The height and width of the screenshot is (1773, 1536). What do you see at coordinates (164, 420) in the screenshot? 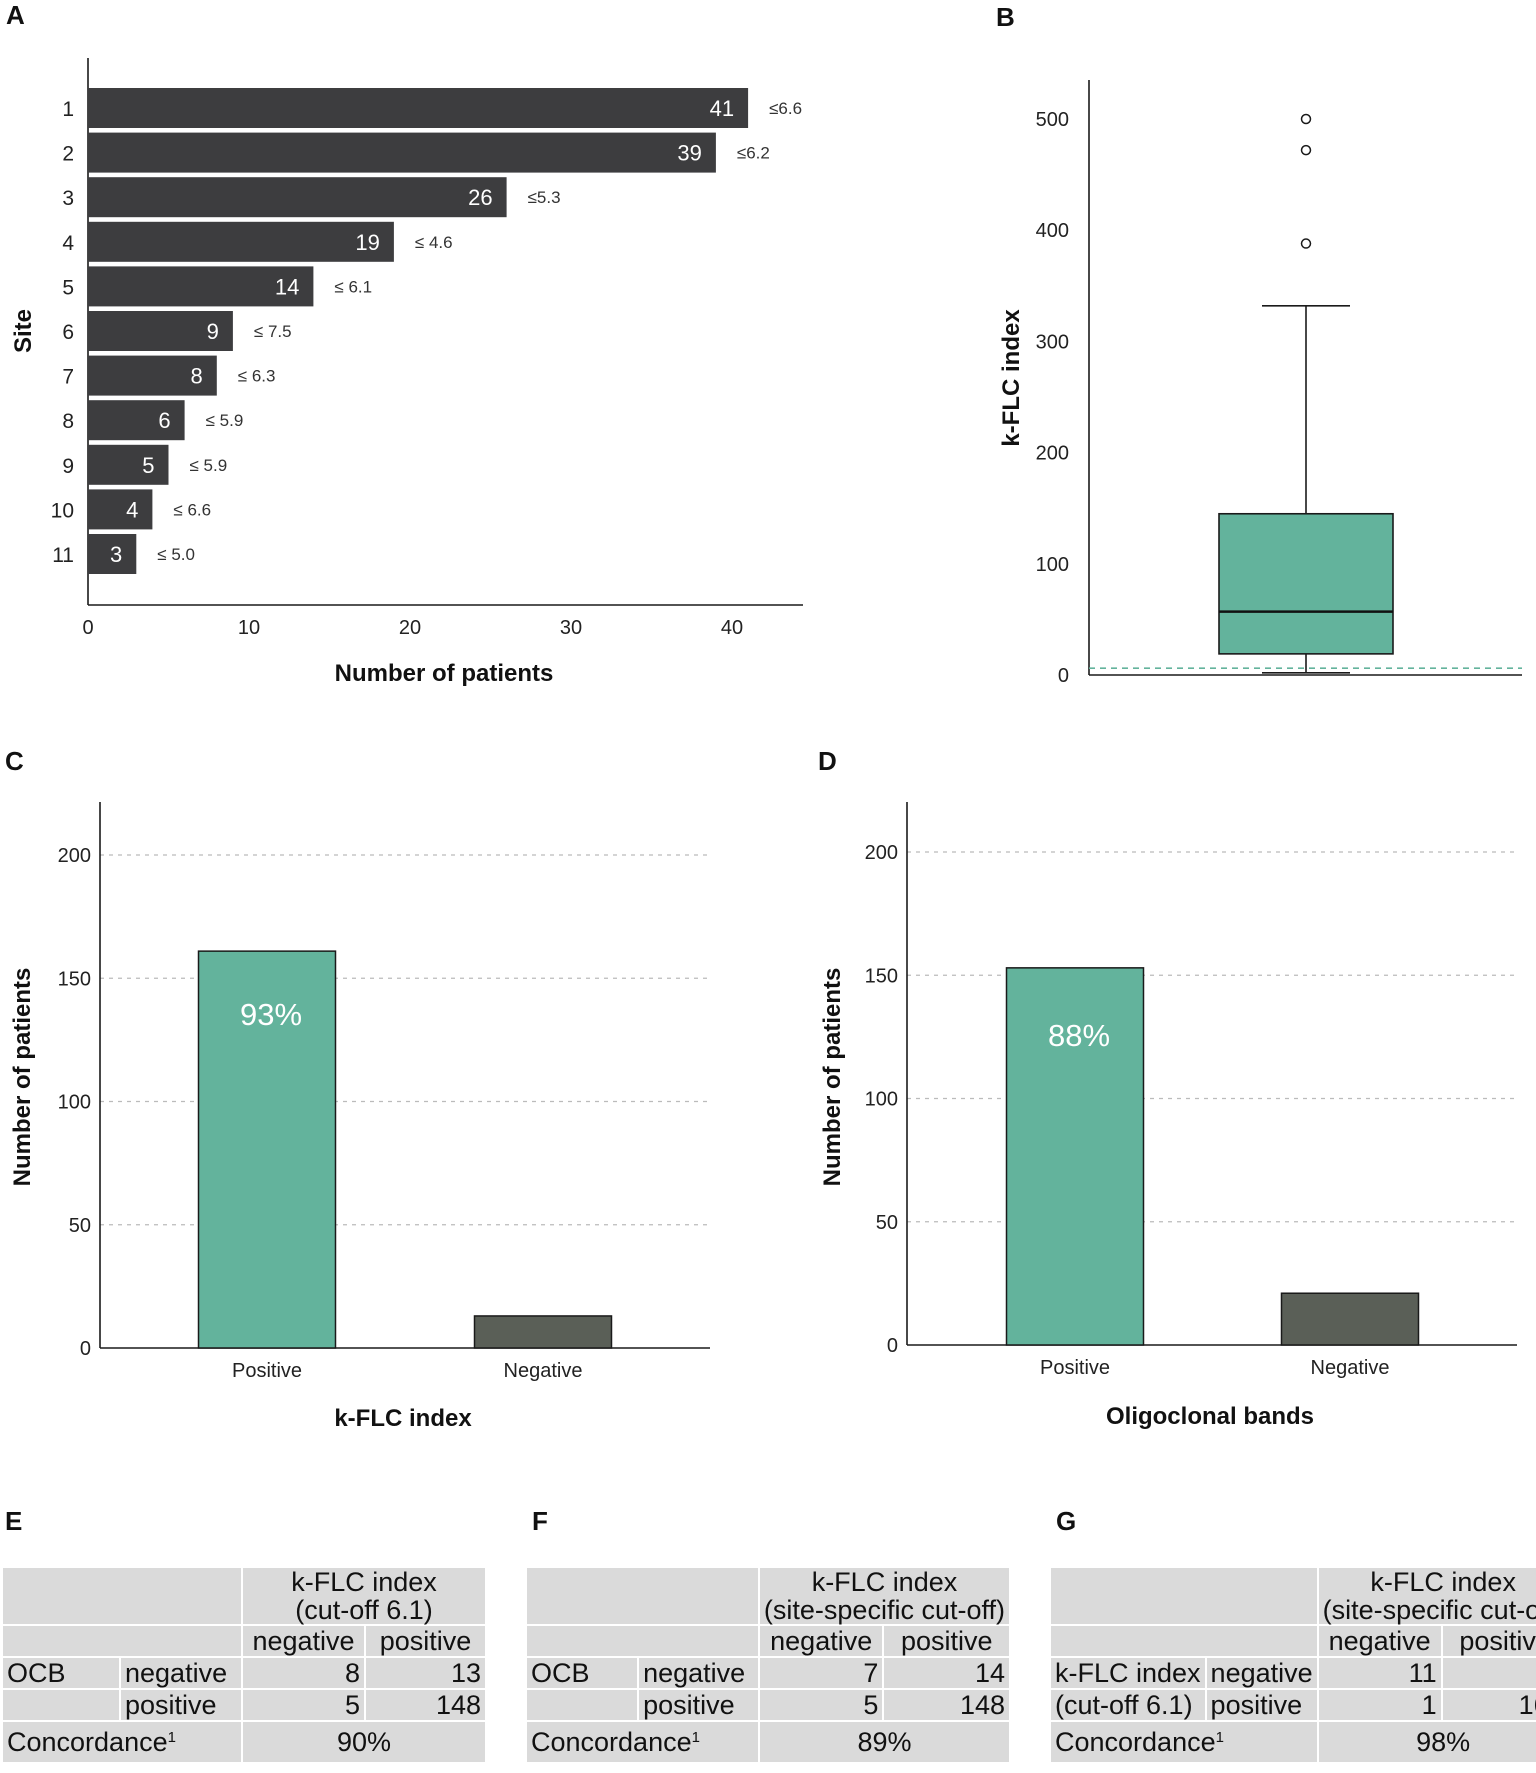
I see `bar-value-label: 6` at bounding box center [164, 420].